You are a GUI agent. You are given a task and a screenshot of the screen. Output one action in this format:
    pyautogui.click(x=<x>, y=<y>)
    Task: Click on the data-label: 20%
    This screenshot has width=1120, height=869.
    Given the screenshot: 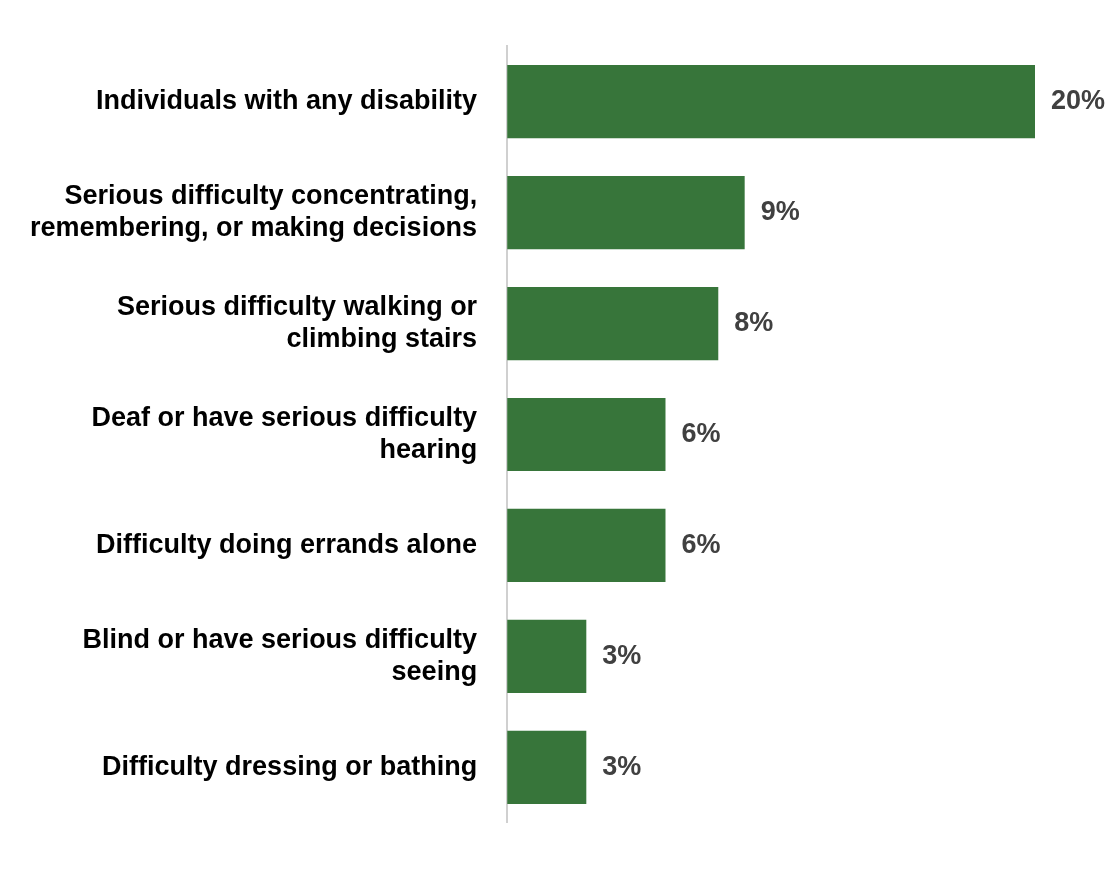 What is the action you would take?
    pyautogui.click(x=1078, y=100)
    